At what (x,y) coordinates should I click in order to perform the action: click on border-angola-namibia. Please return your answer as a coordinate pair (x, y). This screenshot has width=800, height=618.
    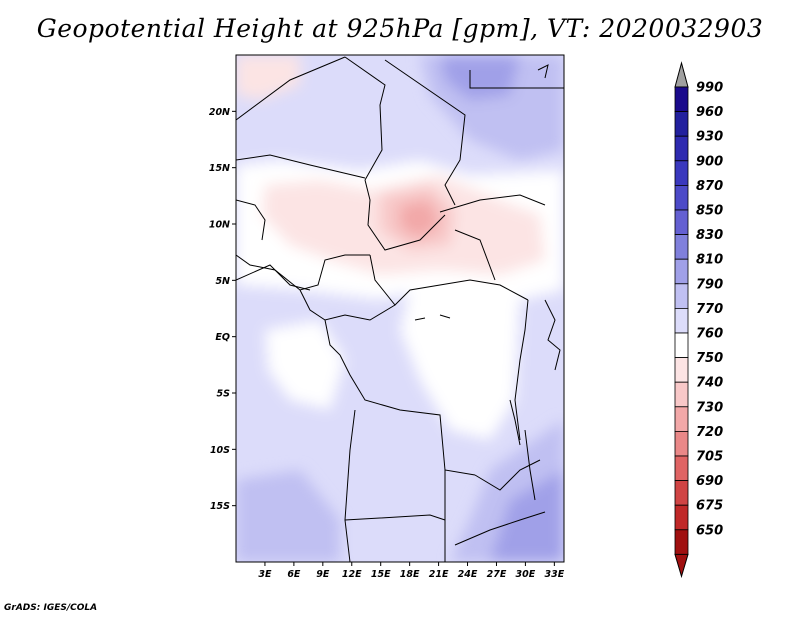
    Looking at the image, I should click on (395, 517).